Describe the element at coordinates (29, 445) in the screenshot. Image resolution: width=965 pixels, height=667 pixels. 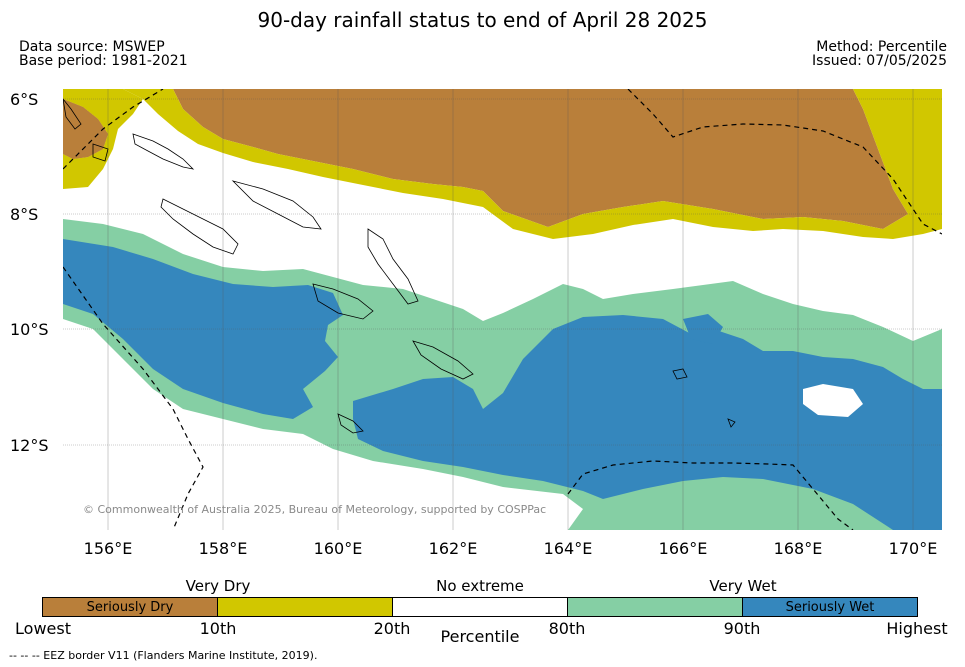
I see `lat-tick-label: 12°S` at that location.